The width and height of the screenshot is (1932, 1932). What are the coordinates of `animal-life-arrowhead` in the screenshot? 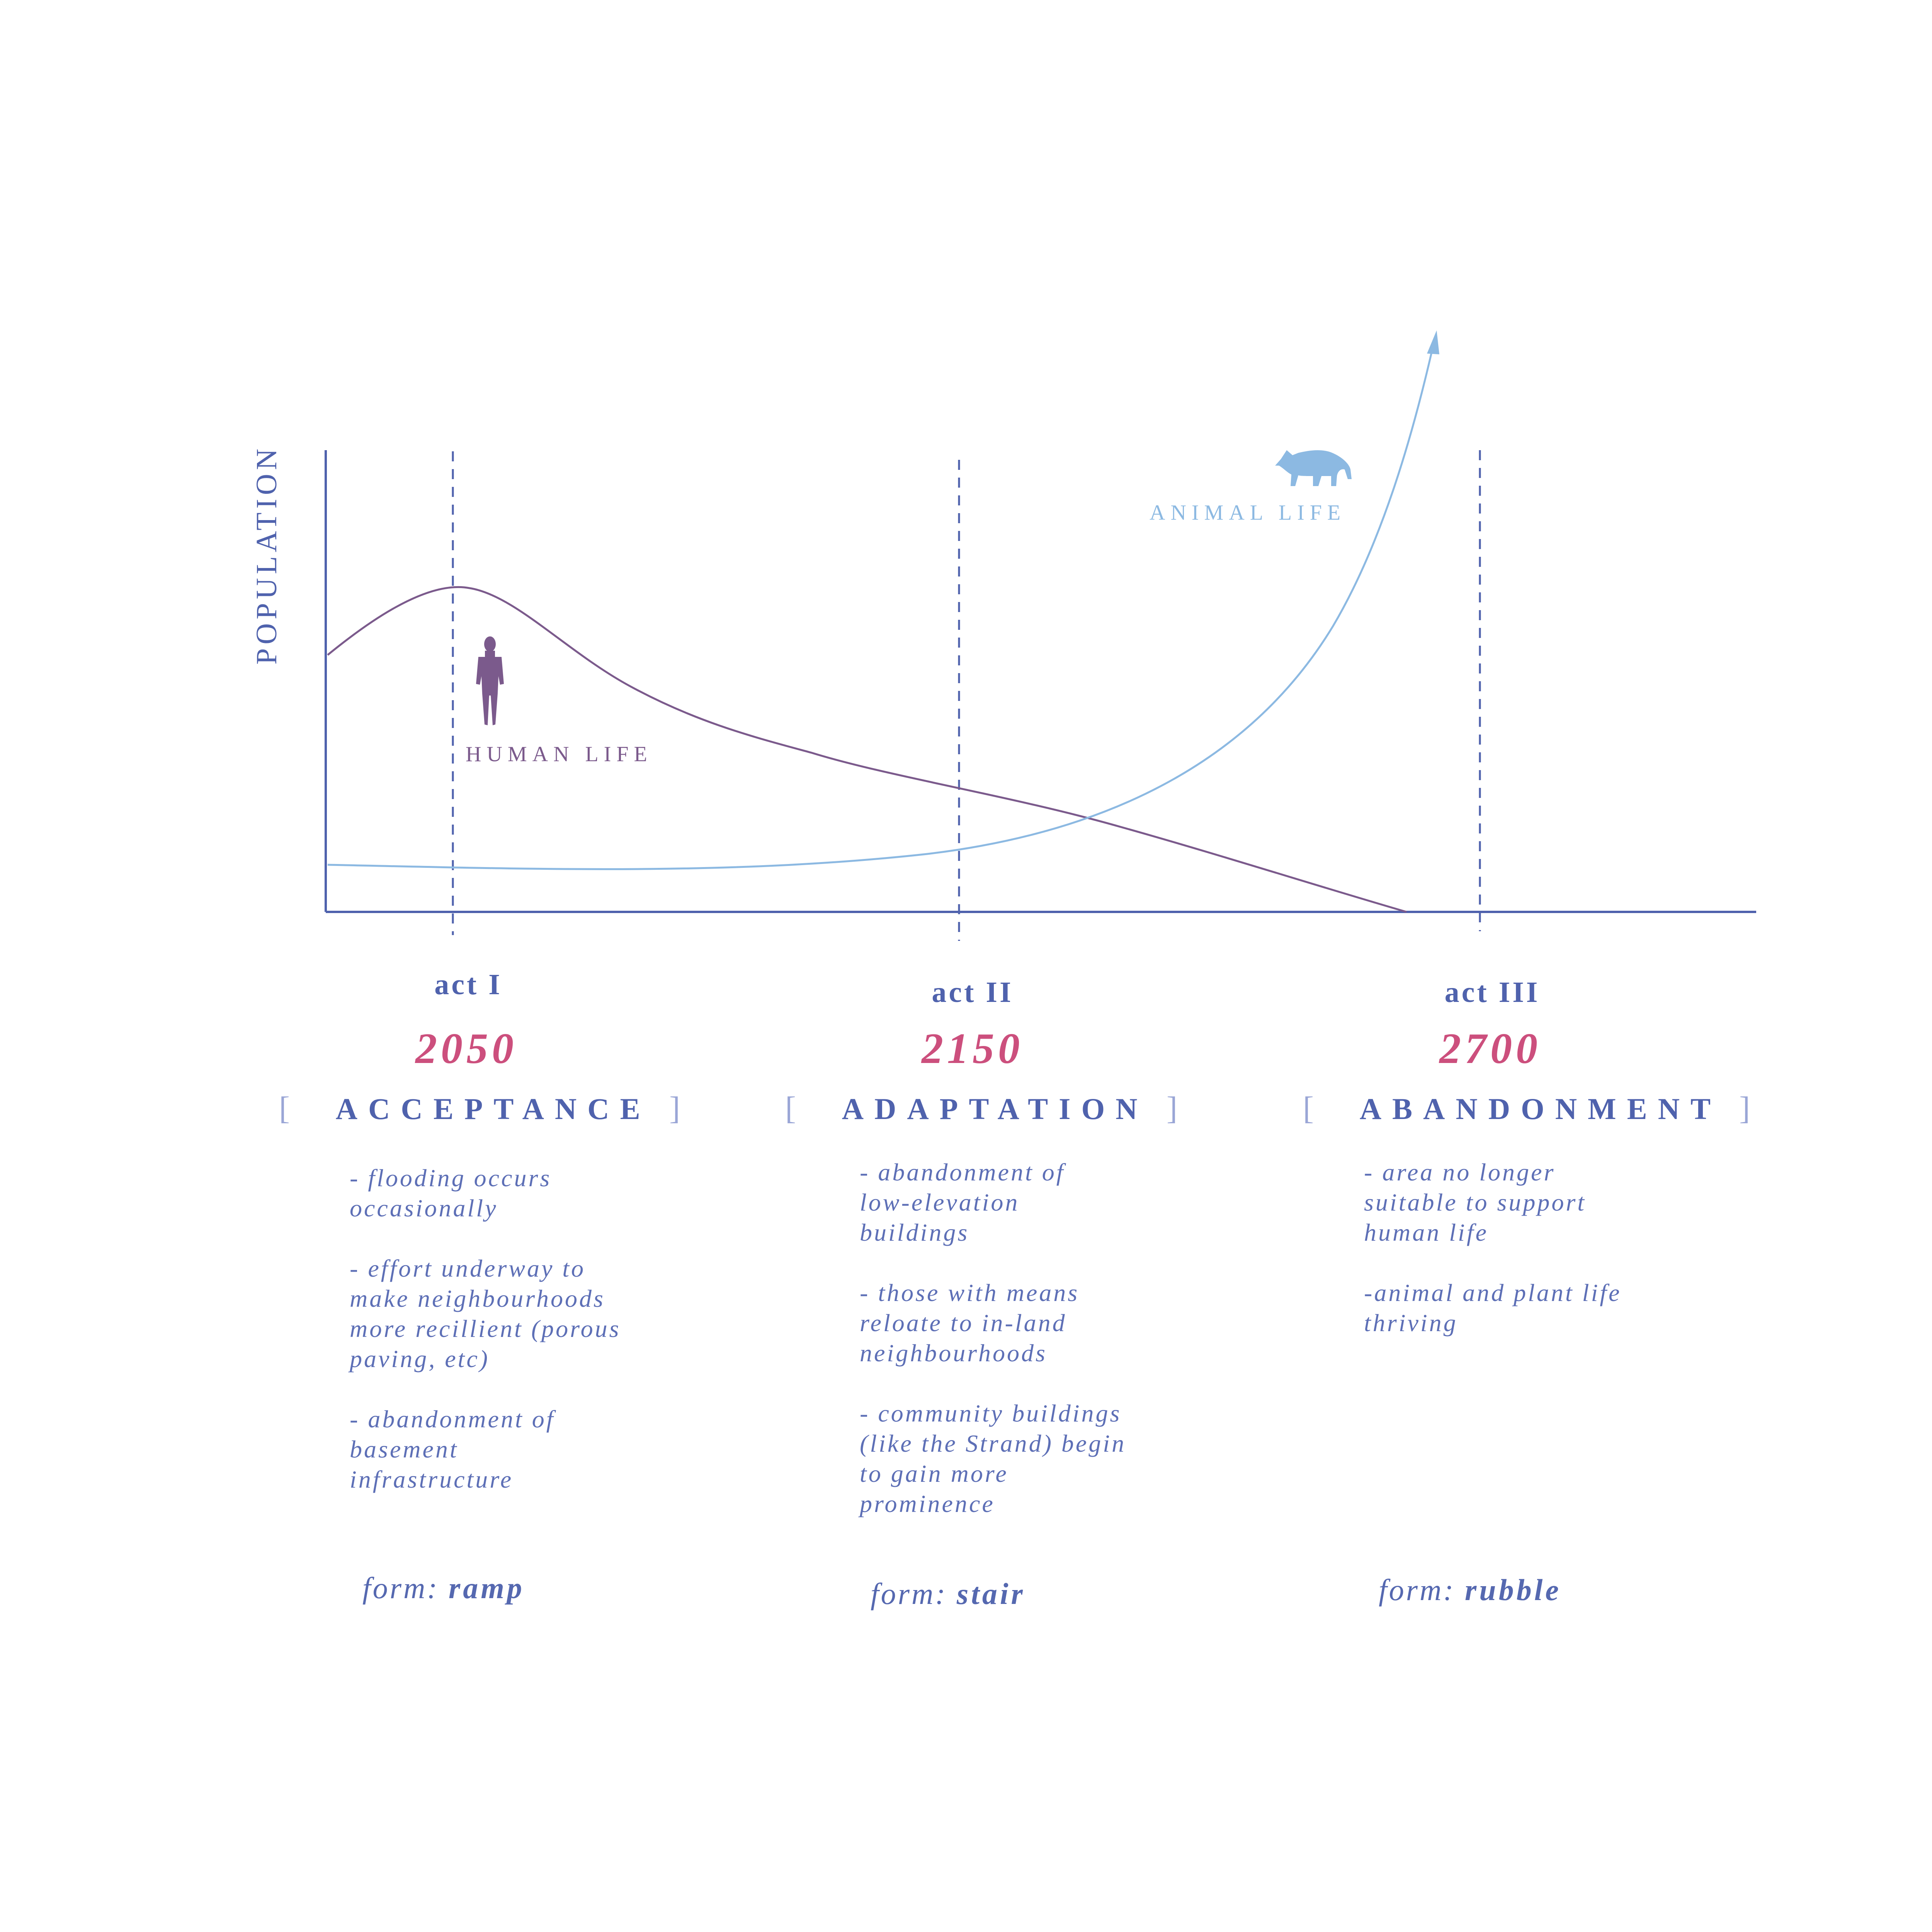 It's located at (1433, 342).